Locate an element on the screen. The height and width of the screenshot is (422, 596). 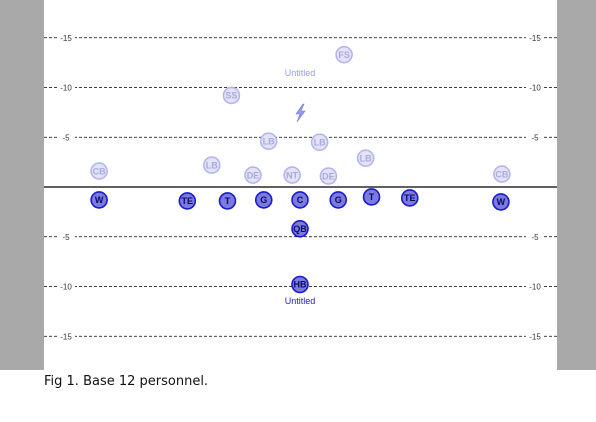
player-label: FS is located at coordinates (344, 55).